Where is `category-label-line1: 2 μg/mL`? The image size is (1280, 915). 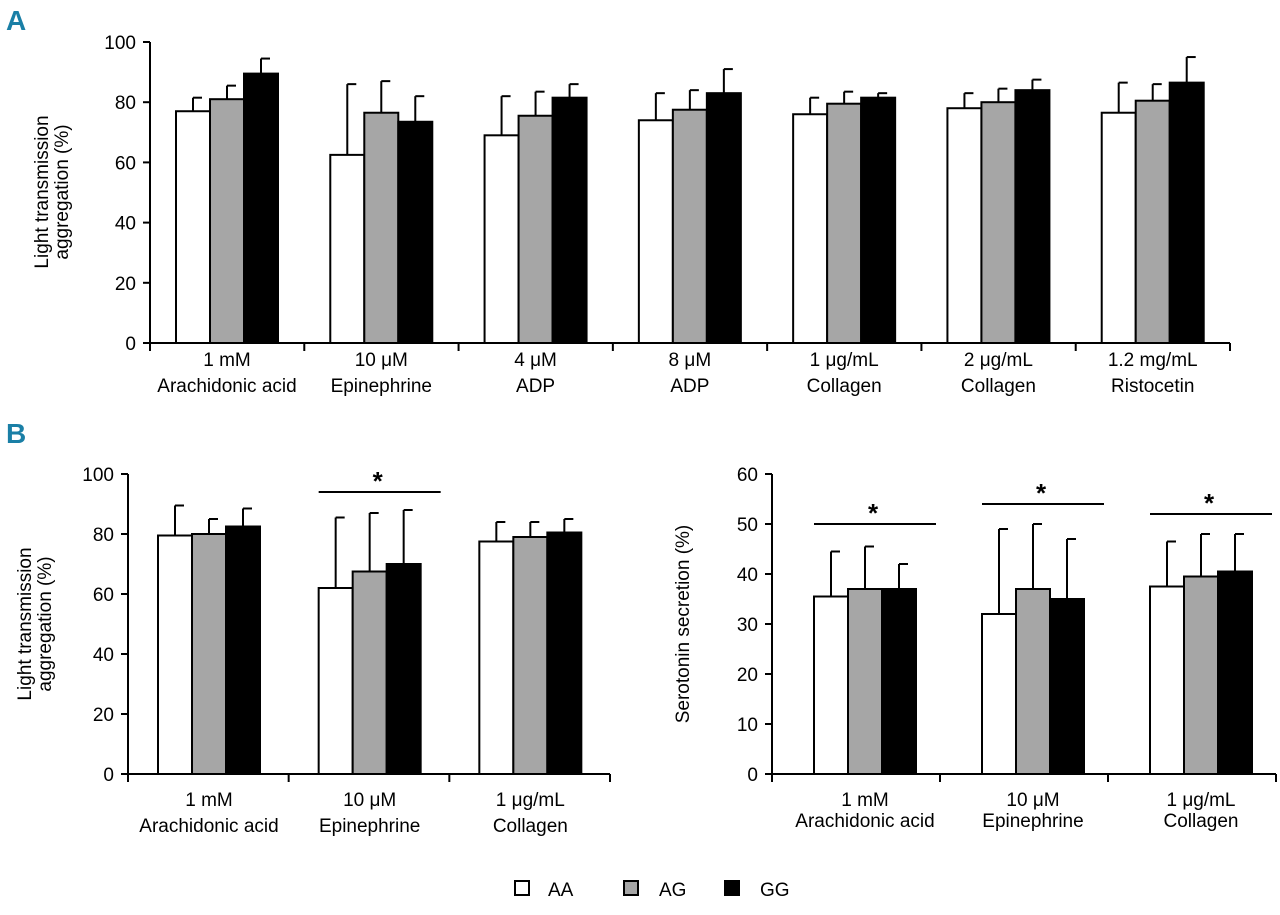
category-label-line1: 2 μg/mL is located at coordinates (998, 360).